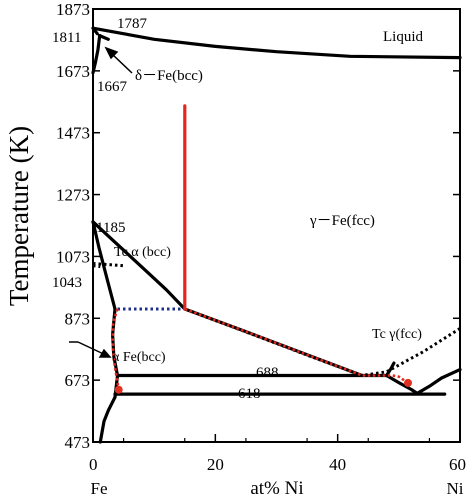 Image resolution: width=474 pixels, height=502 pixels. Describe the element at coordinates (101, 202) in the screenshot. I see `annotation-arrows` at that location.